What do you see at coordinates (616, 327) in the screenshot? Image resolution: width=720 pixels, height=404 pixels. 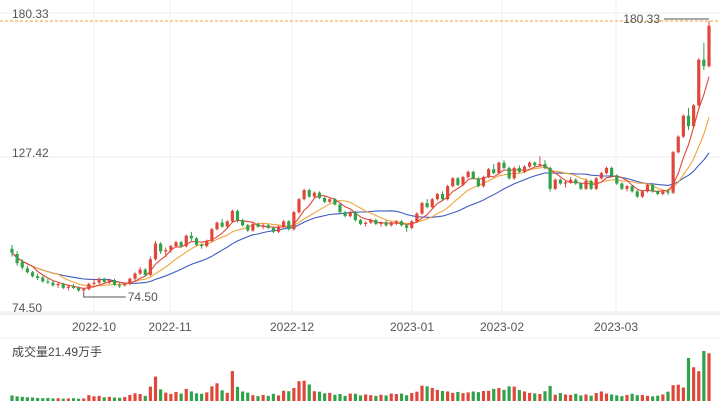 I see `x-tick-label: 2023-03` at bounding box center [616, 327].